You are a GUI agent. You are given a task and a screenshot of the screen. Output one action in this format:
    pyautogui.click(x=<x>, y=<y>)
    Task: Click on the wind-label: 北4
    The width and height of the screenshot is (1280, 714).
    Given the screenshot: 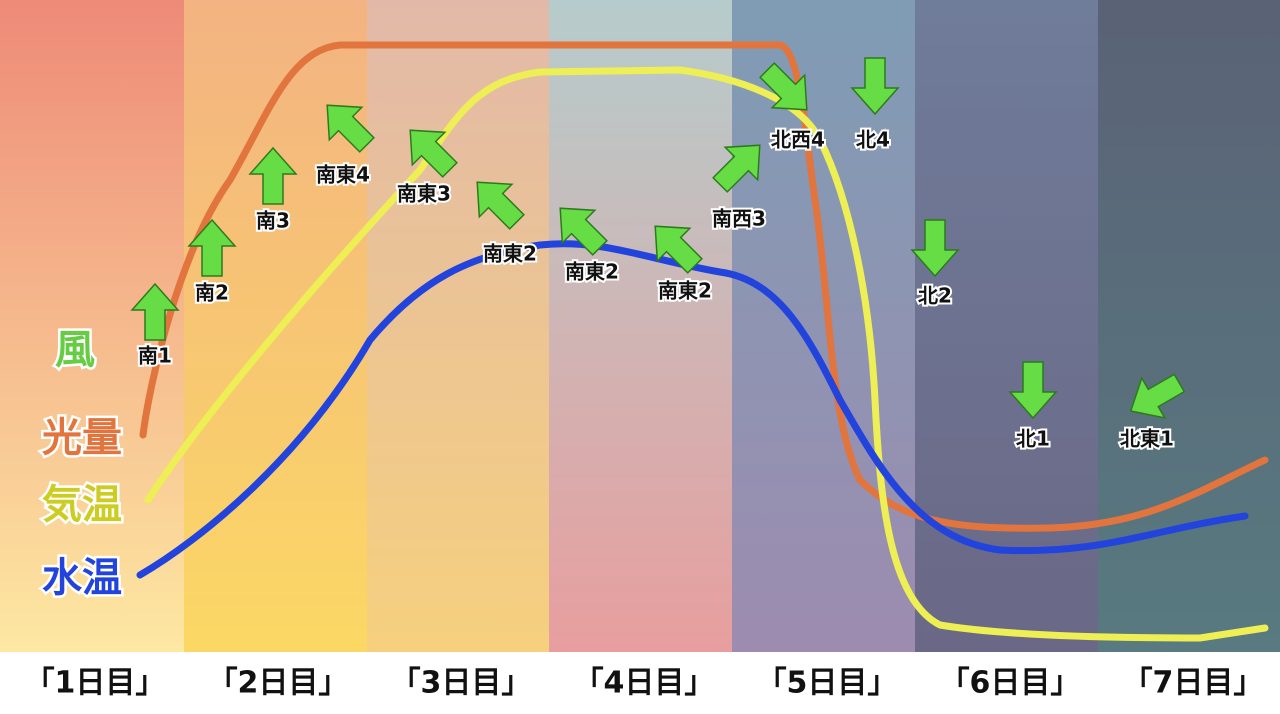 What is the action you would take?
    pyautogui.click(x=873, y=140)
    